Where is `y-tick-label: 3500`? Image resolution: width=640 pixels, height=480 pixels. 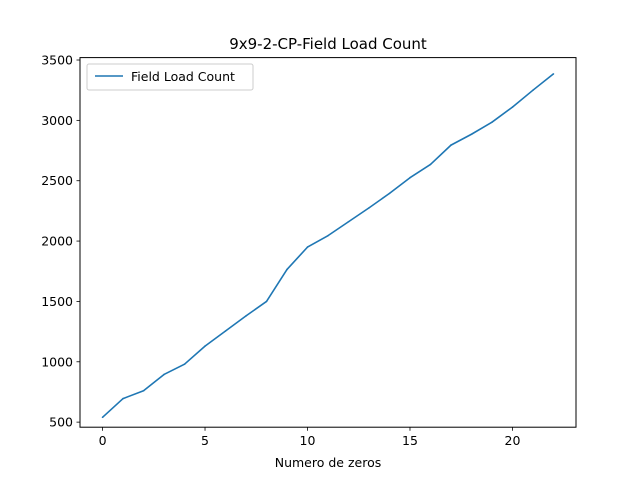 y-tick-label: 3500 is located at coordinates (57, 60).